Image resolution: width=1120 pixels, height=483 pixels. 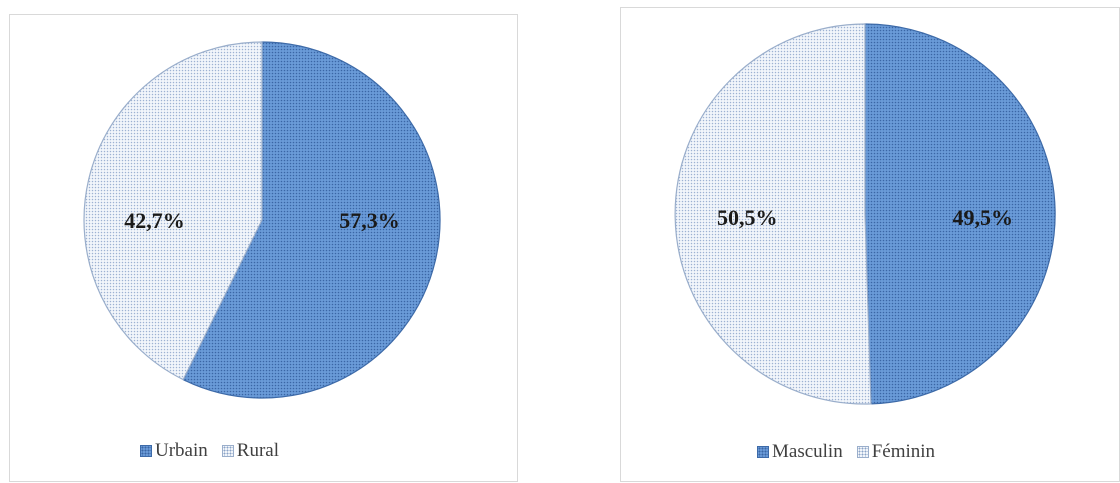 I want to click on legend-label-masculin: Masculin, so click(x=807, y=451).